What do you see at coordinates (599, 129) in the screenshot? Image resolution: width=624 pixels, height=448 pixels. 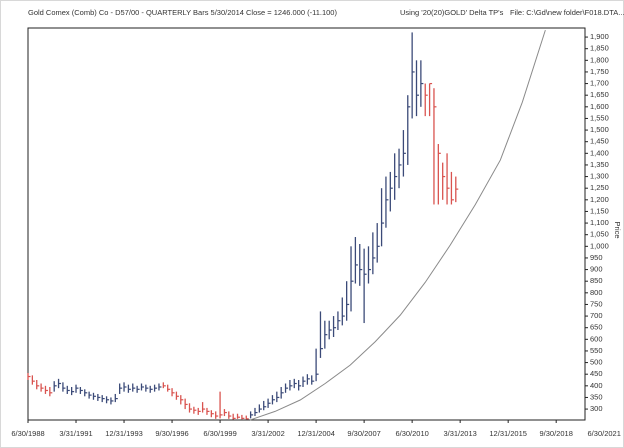 I see `y-tick-label: 1,500` at bounding box center [599, 129].